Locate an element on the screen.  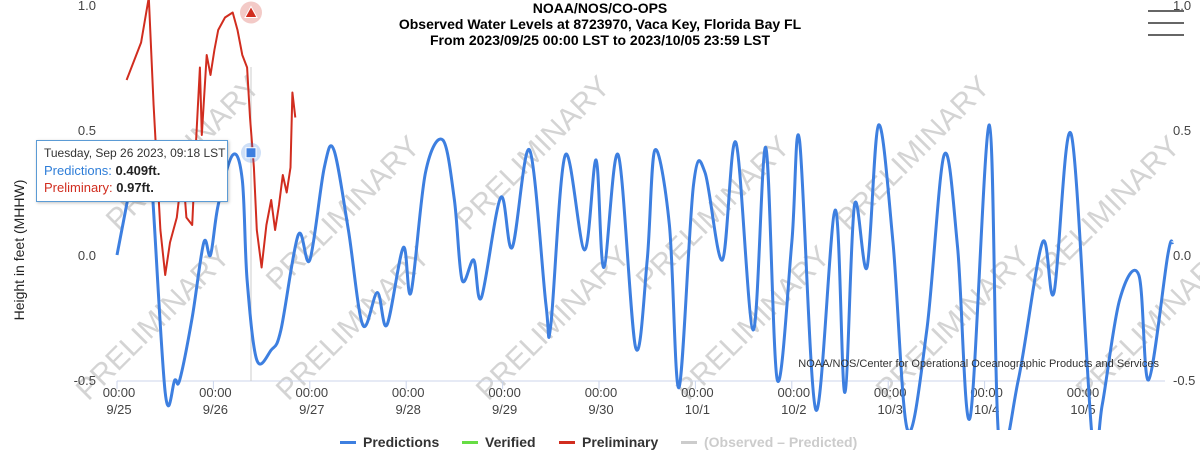
legend-item-predictions: Predictions is located at coordinates (389, 442).